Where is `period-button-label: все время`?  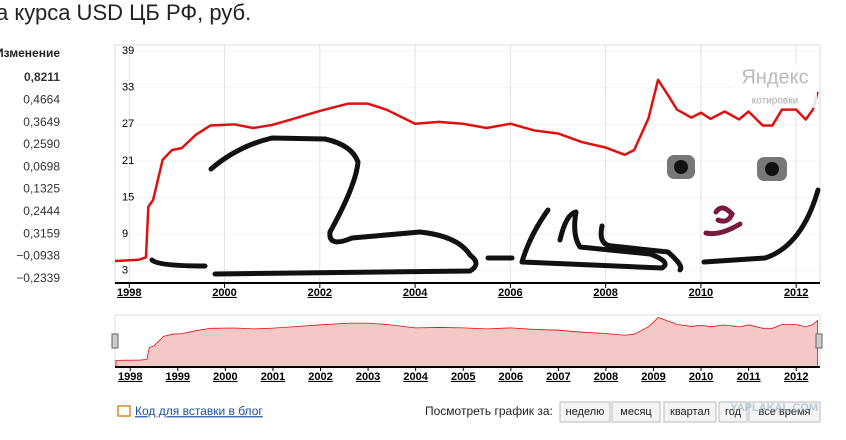 period-button-label: все время is located at coordinates (785, 412).